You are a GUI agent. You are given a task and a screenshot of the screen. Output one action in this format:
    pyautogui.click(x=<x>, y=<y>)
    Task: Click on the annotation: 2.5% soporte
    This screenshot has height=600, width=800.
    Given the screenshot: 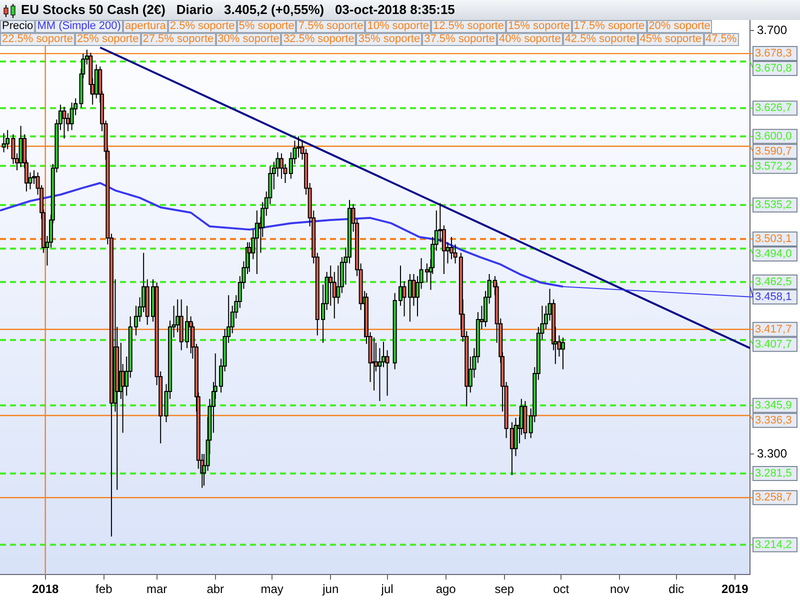 What is the action you would take?
    pyautogui.click(x=202, y=26)
    